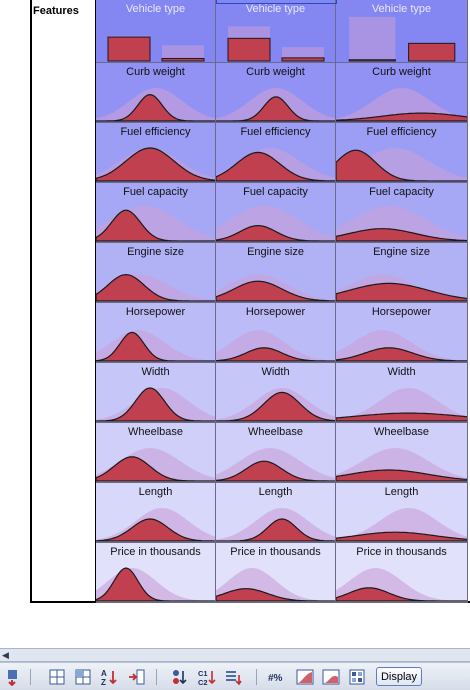 Image resolution: width=470 pixels, height=690 pixels. Describe the element at coordinates (401, 9) in the screenshot. I see `feature-title: Vehicle type` at that location.